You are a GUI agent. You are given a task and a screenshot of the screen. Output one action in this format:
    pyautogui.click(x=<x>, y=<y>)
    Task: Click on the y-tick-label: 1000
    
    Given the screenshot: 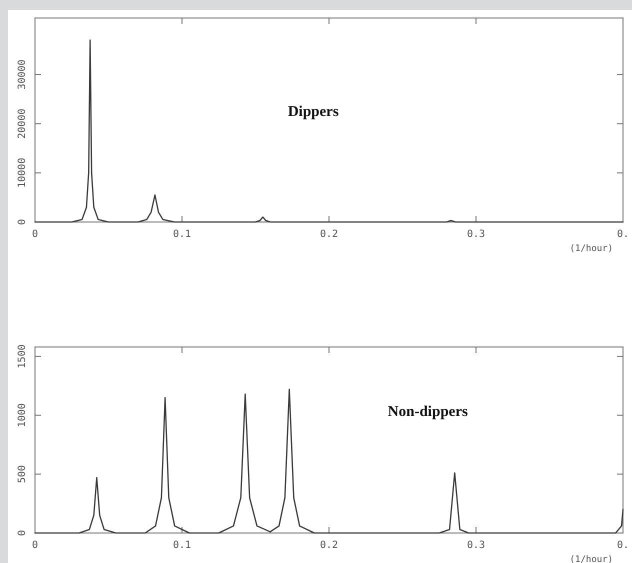 What is the action you would take?
    pyautogui.click(x=22, y=415)
    